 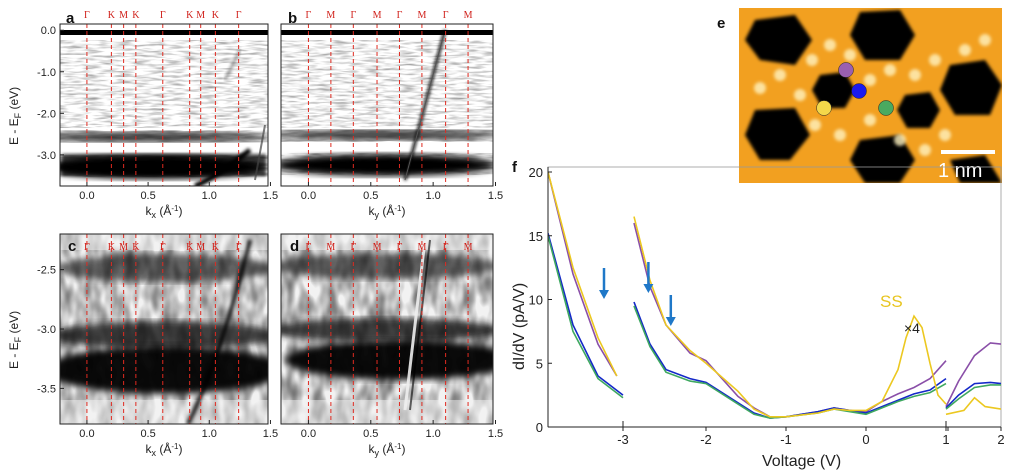 I want to click on f-ylabel: dI/dV (pA/V), so click(x=519, y=326).